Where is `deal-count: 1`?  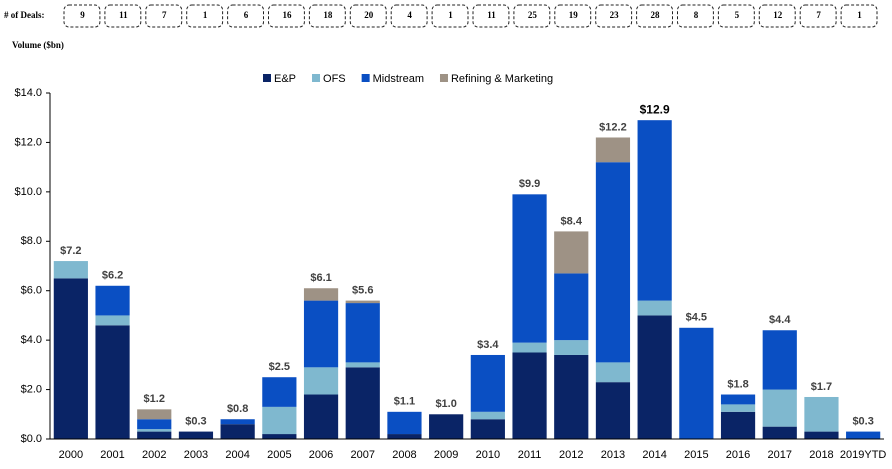
deal-count: 1 is located at coordinates (450, 15).